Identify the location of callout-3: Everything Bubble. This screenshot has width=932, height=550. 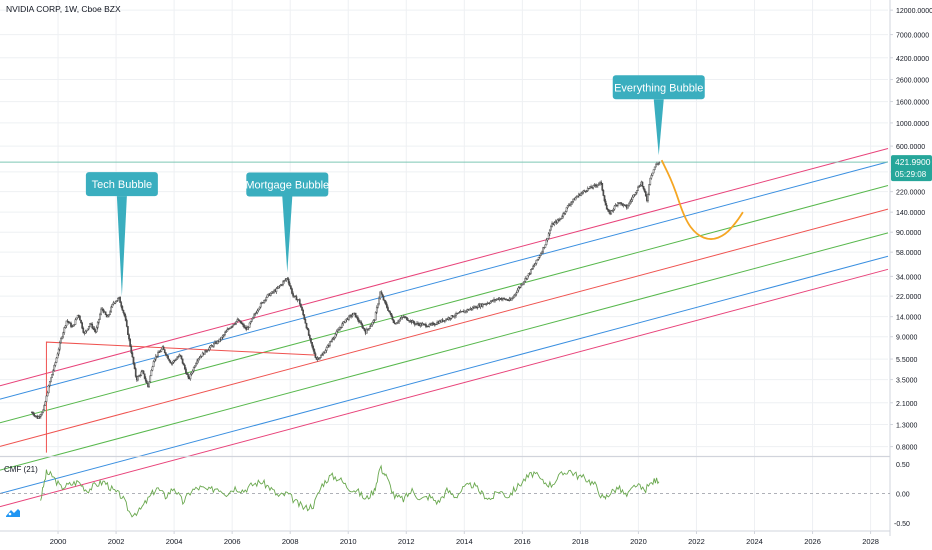
(658, 115).